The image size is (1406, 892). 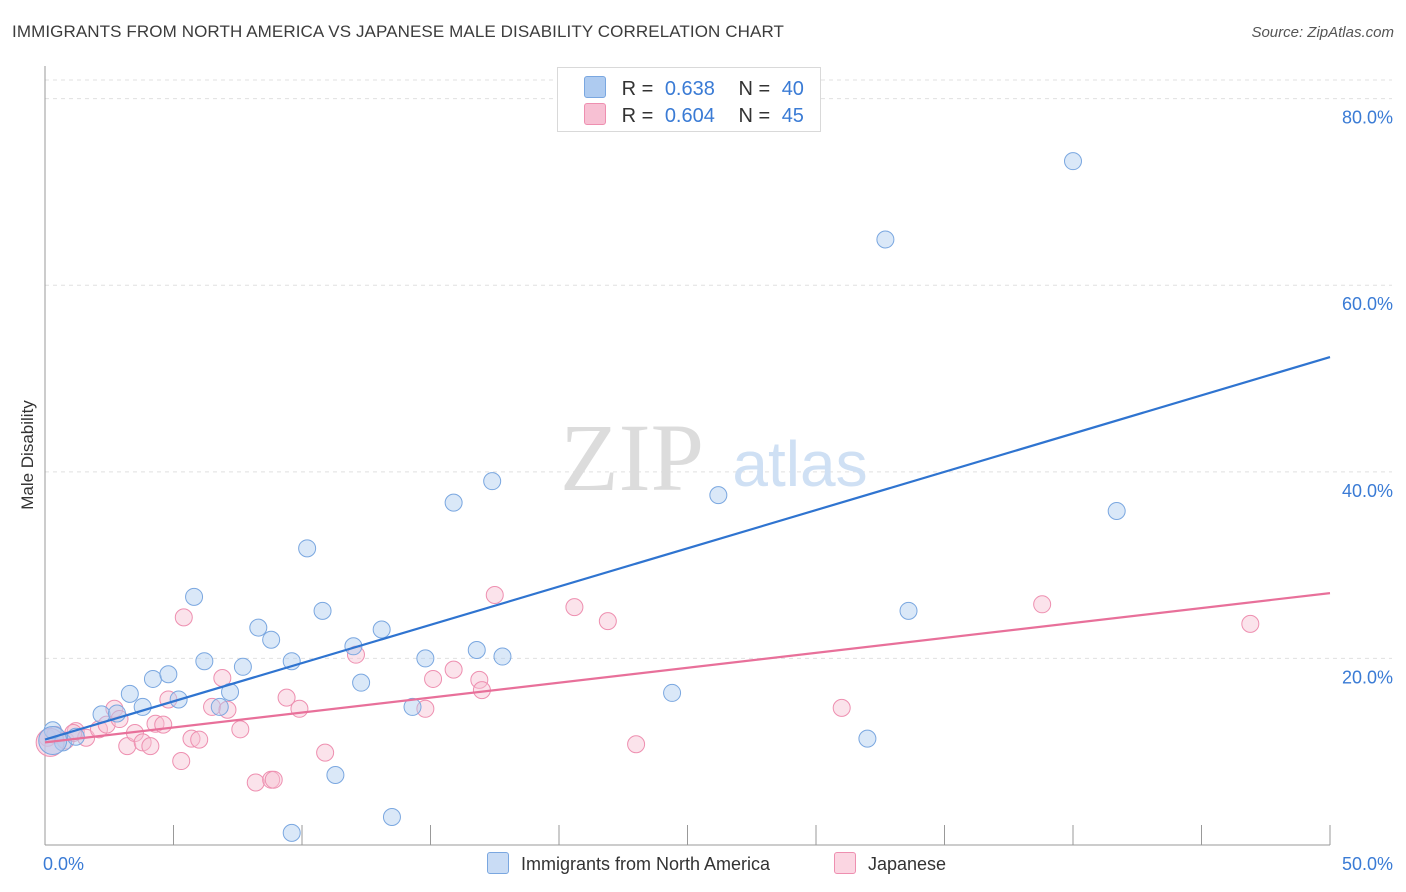 I want to click on legend-r-value: 0.604, so click(x=689, y=116).